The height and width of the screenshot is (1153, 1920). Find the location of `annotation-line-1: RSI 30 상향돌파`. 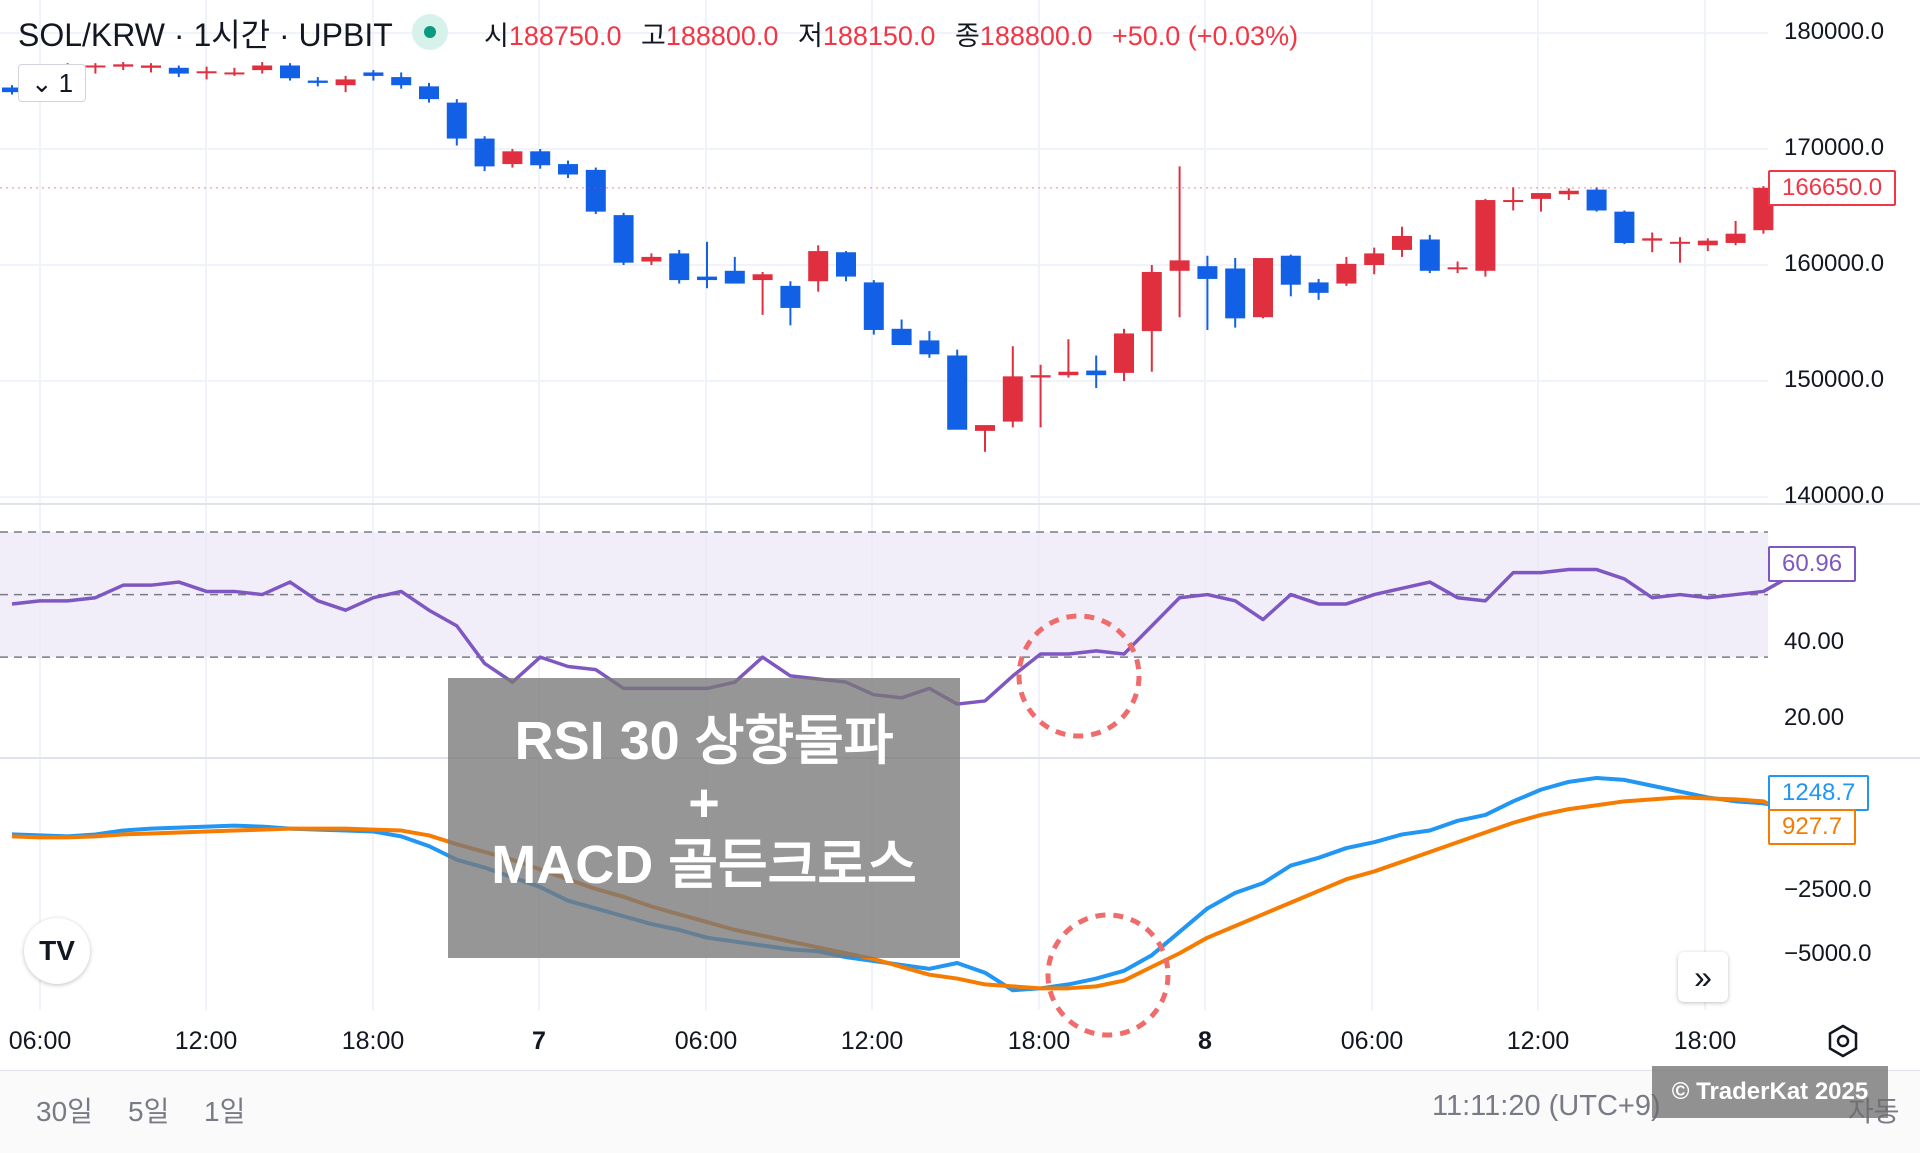

annotation-line-1: RSI 30 상향돌파 is located at coordinates (704, 741).